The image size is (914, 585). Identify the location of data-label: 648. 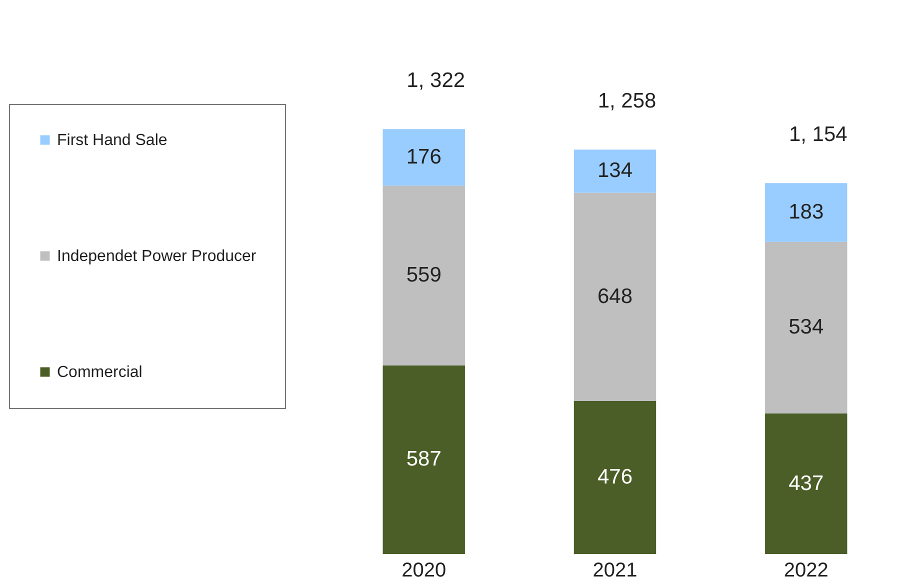
(615, 296).